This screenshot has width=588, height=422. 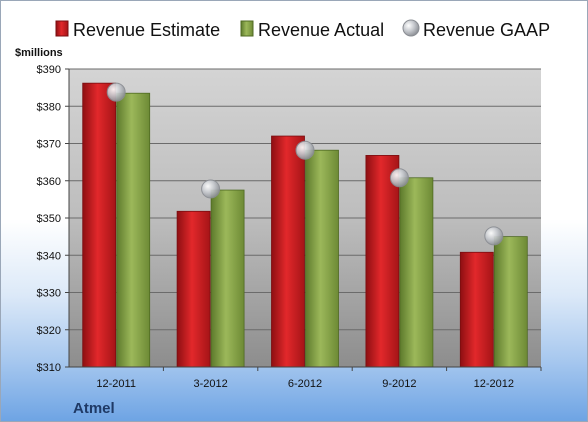 I want to click on y-tick-label: $310, so click(x=49, y=368).